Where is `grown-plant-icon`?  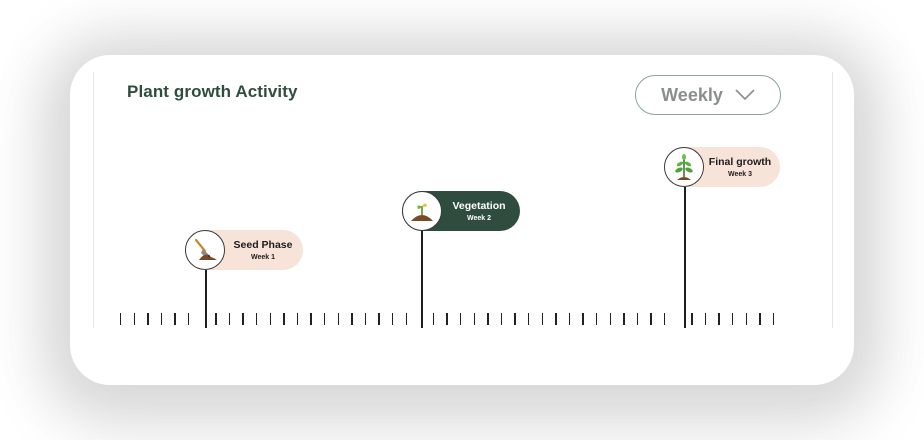 grown-plant-icon is located at coordinates (684, 167).